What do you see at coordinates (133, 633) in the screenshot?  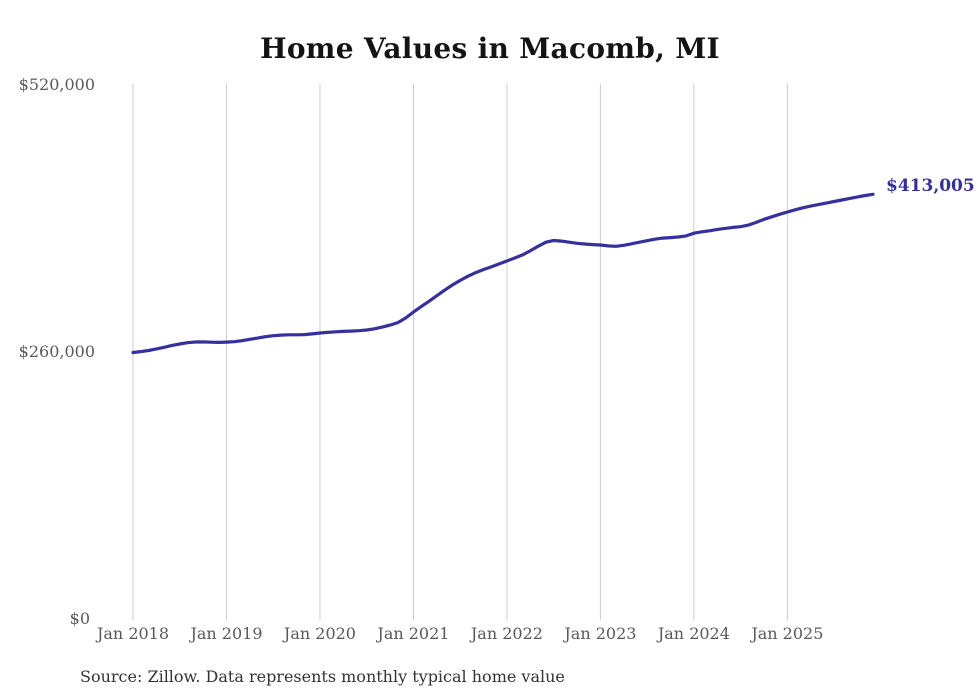 I see `x-tick-label: Jan 2018` at bounding box center [133, 633].